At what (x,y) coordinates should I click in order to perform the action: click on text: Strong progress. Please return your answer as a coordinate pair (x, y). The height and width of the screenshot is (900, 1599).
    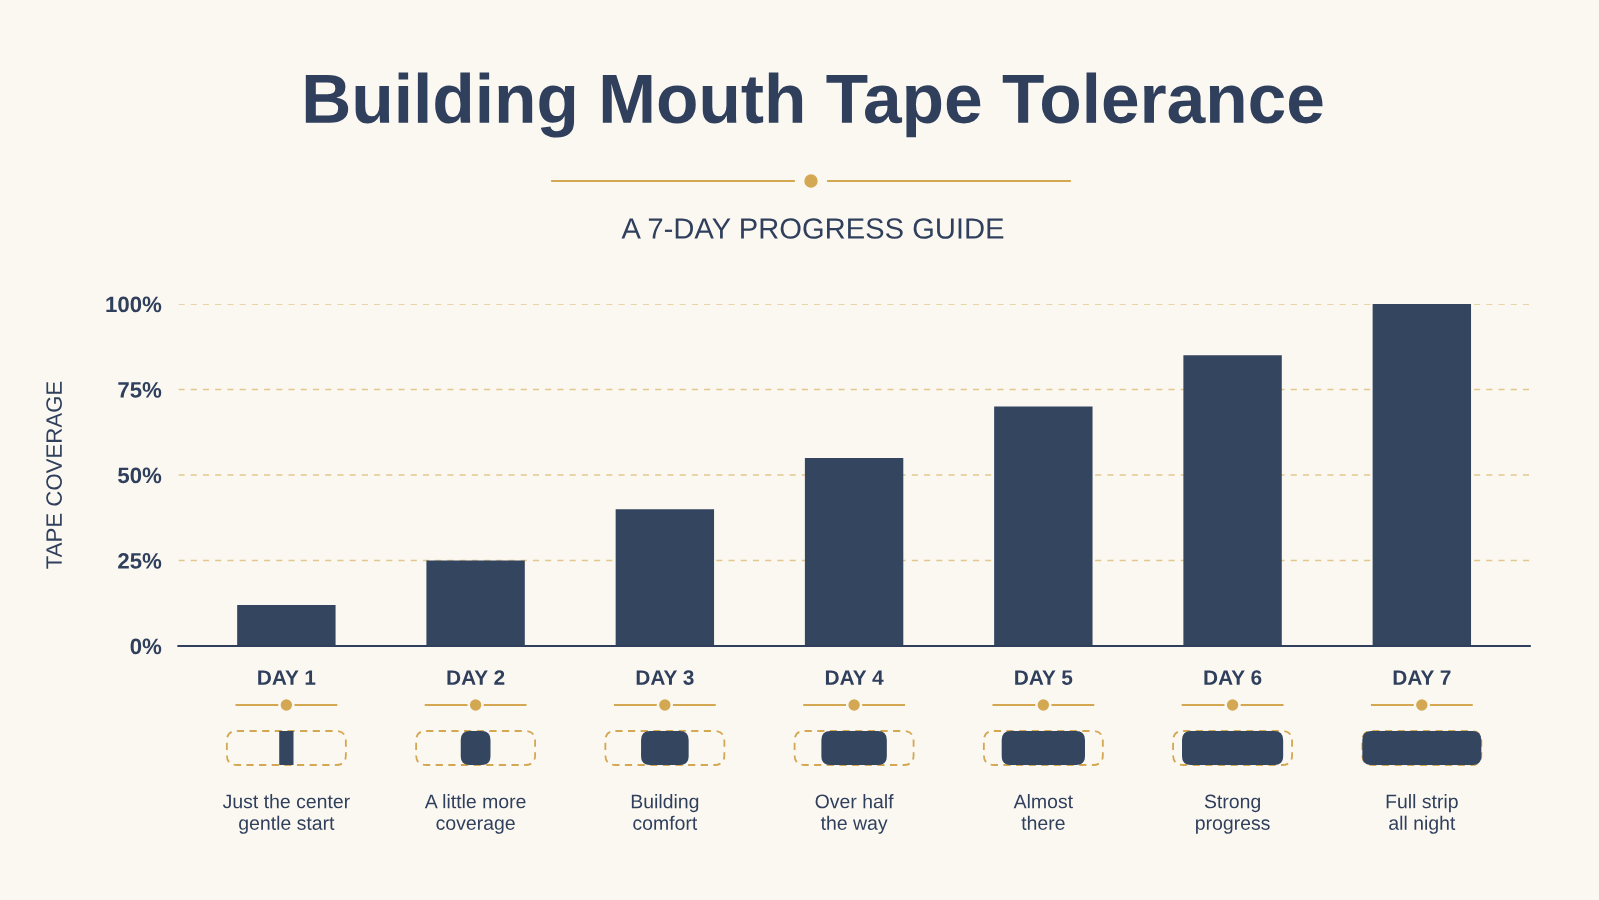
    Looking at the image, I should click on (1233, 814).